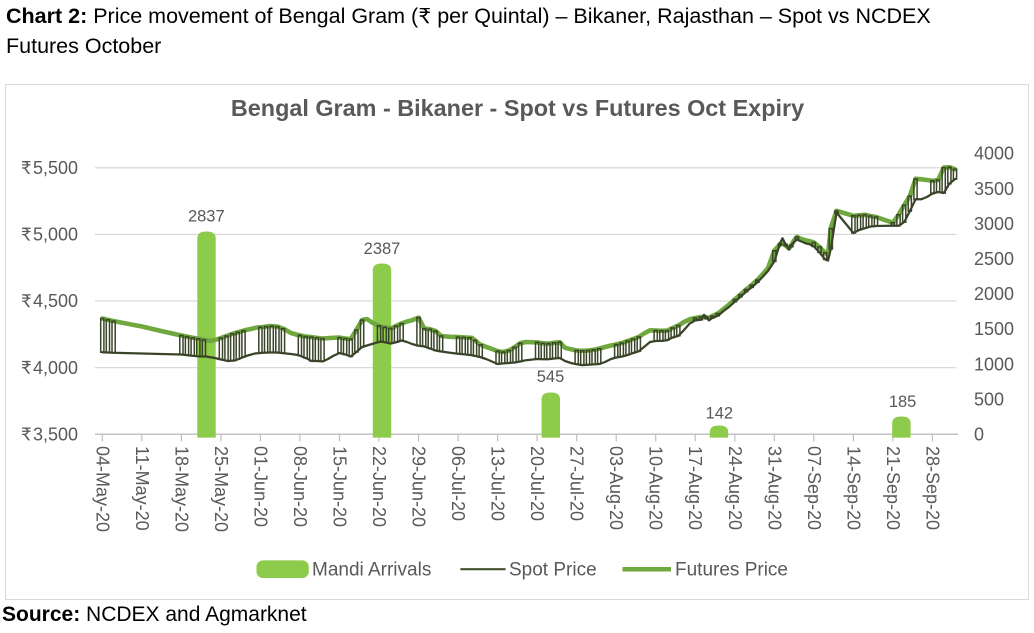 The width and height of the screenshot is (1034, 633). I want to click on svg-text: 21-Sep-20, so click(893, 488).